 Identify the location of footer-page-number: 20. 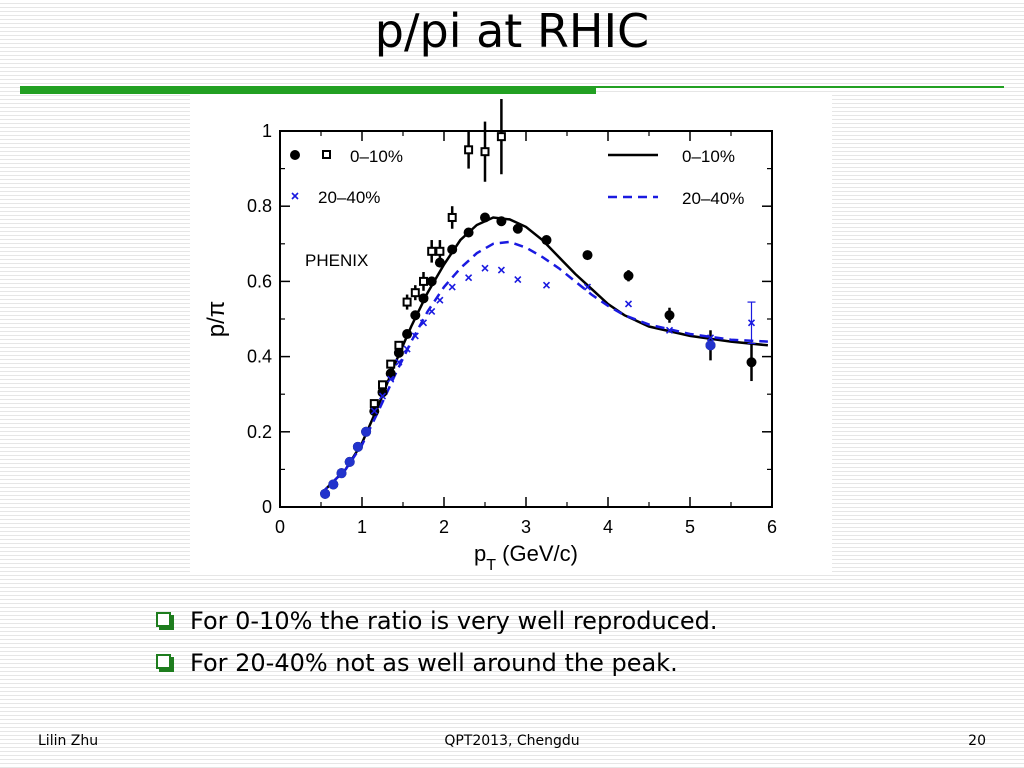
(977, 741).